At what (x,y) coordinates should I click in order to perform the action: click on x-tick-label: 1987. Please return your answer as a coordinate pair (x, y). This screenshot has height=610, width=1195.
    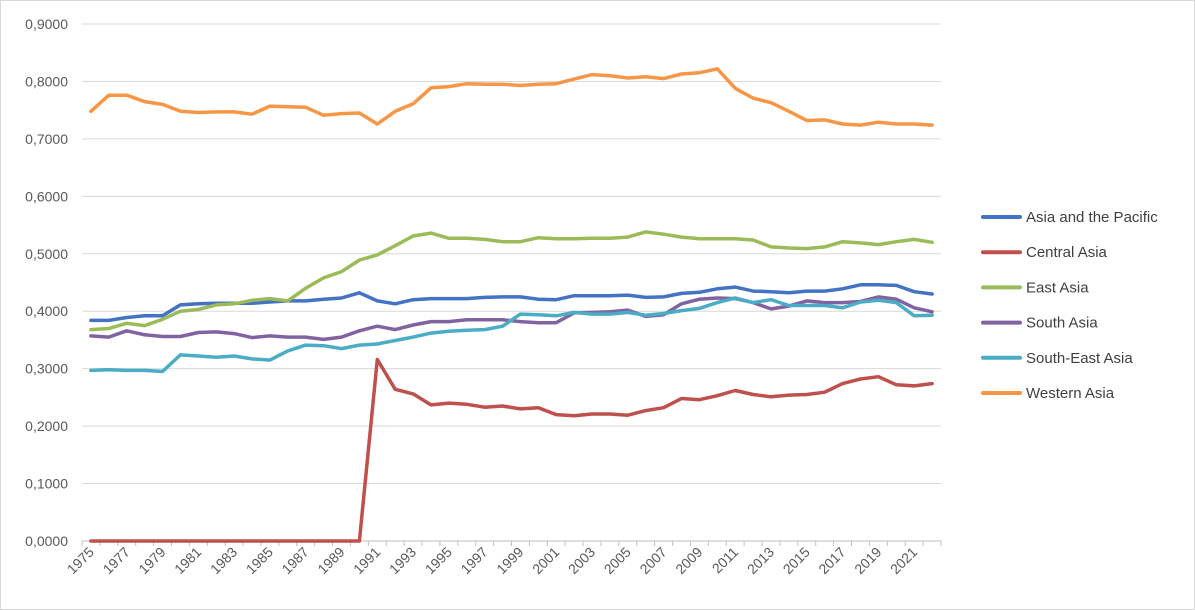
    Looking at the image, I should click on (294, 560).